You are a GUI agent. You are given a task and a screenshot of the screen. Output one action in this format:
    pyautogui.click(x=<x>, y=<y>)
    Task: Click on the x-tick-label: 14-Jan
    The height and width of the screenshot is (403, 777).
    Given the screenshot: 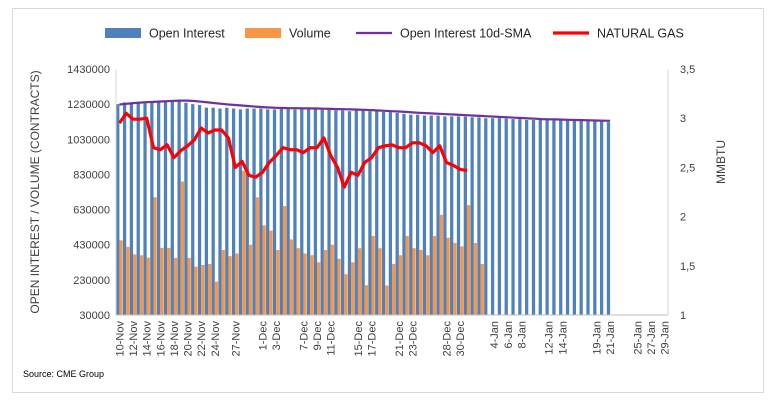 What is the action you would take?
    pyautogui.click(x=563, y=338)
    